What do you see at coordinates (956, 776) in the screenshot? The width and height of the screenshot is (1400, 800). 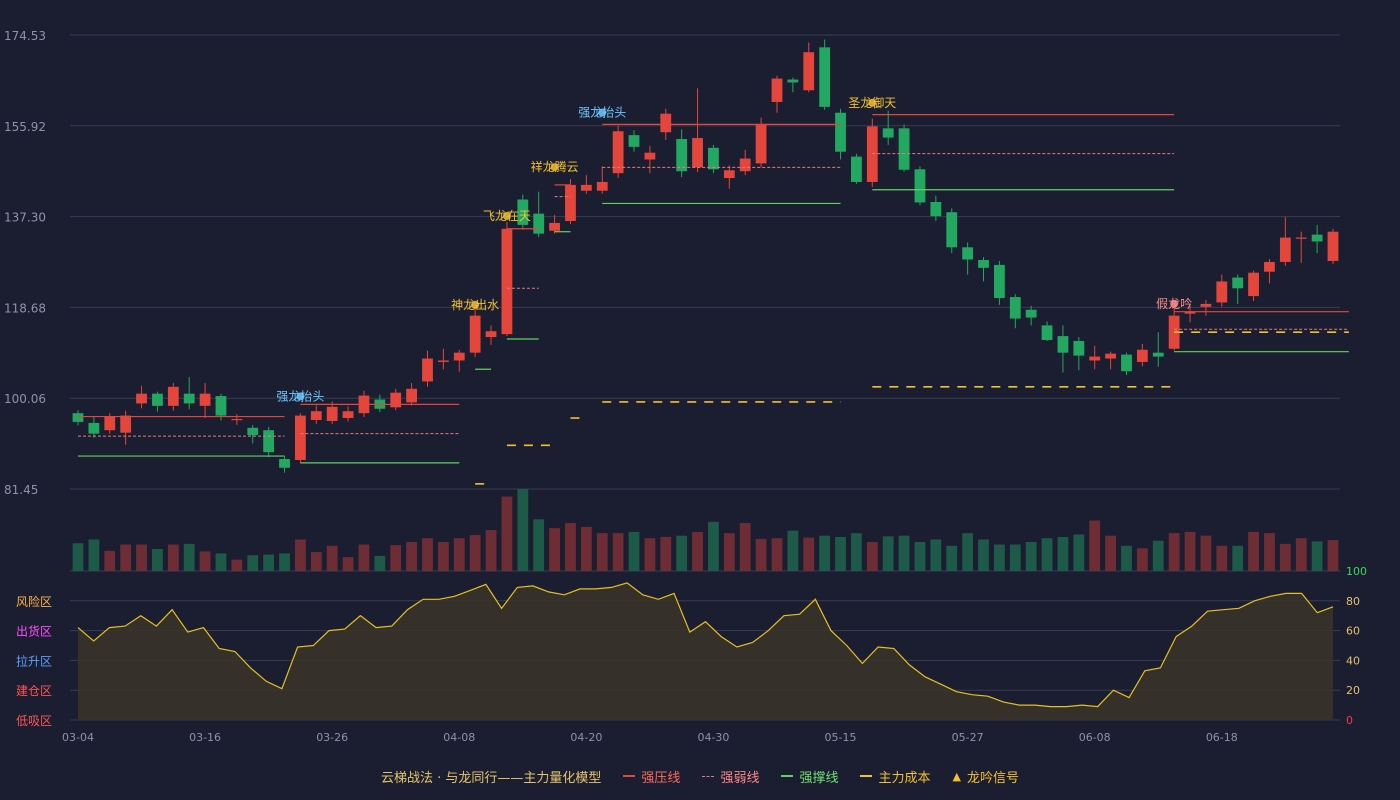 I see `triangle-icon: ▲` at bounding box center [956, 776].